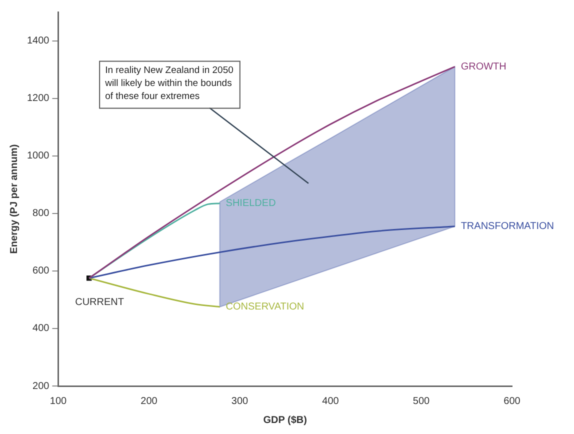  What do you see at coordinates (41, 271) in the screenshot?
I see `y-tick-label: 600` at bounding box center [41, 271].